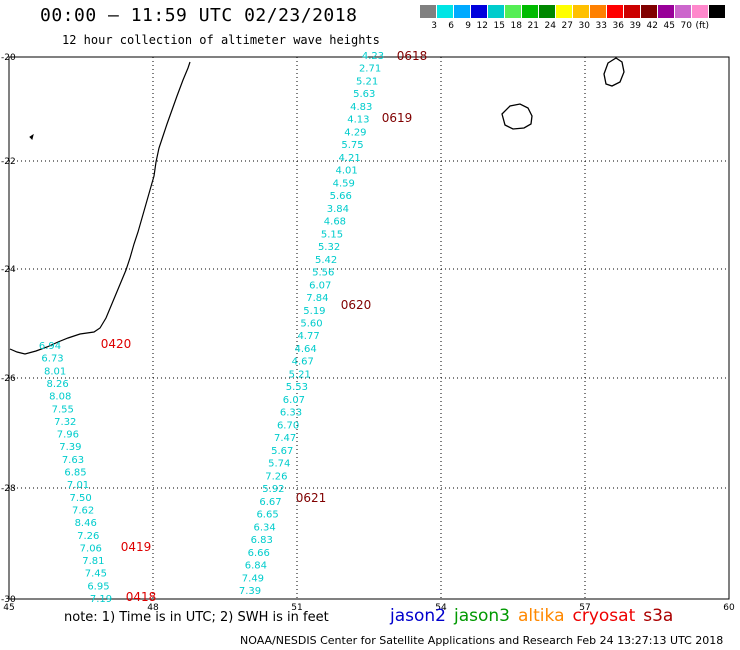 This screenshot has height=650, width=740. Describe the element at coordinates (326, 260) in the screenshot. I see `wave-height-value: 5.42` at that location.